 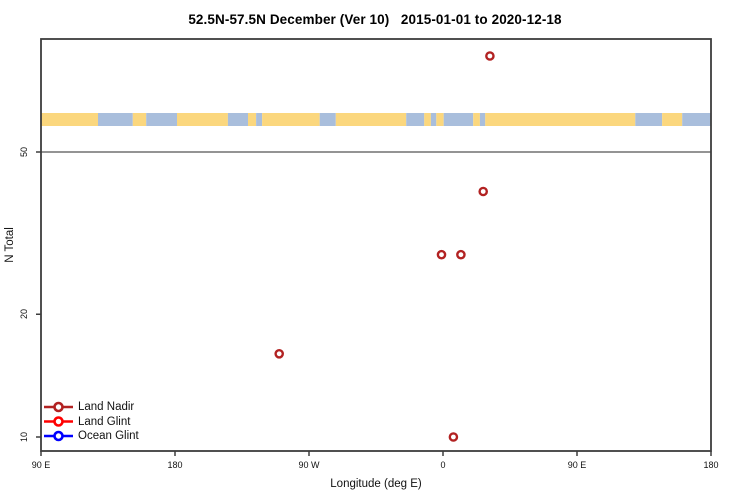 I want to click on legend-label-ocean-glint: Ocean Glint, so click(x=108, y=436).